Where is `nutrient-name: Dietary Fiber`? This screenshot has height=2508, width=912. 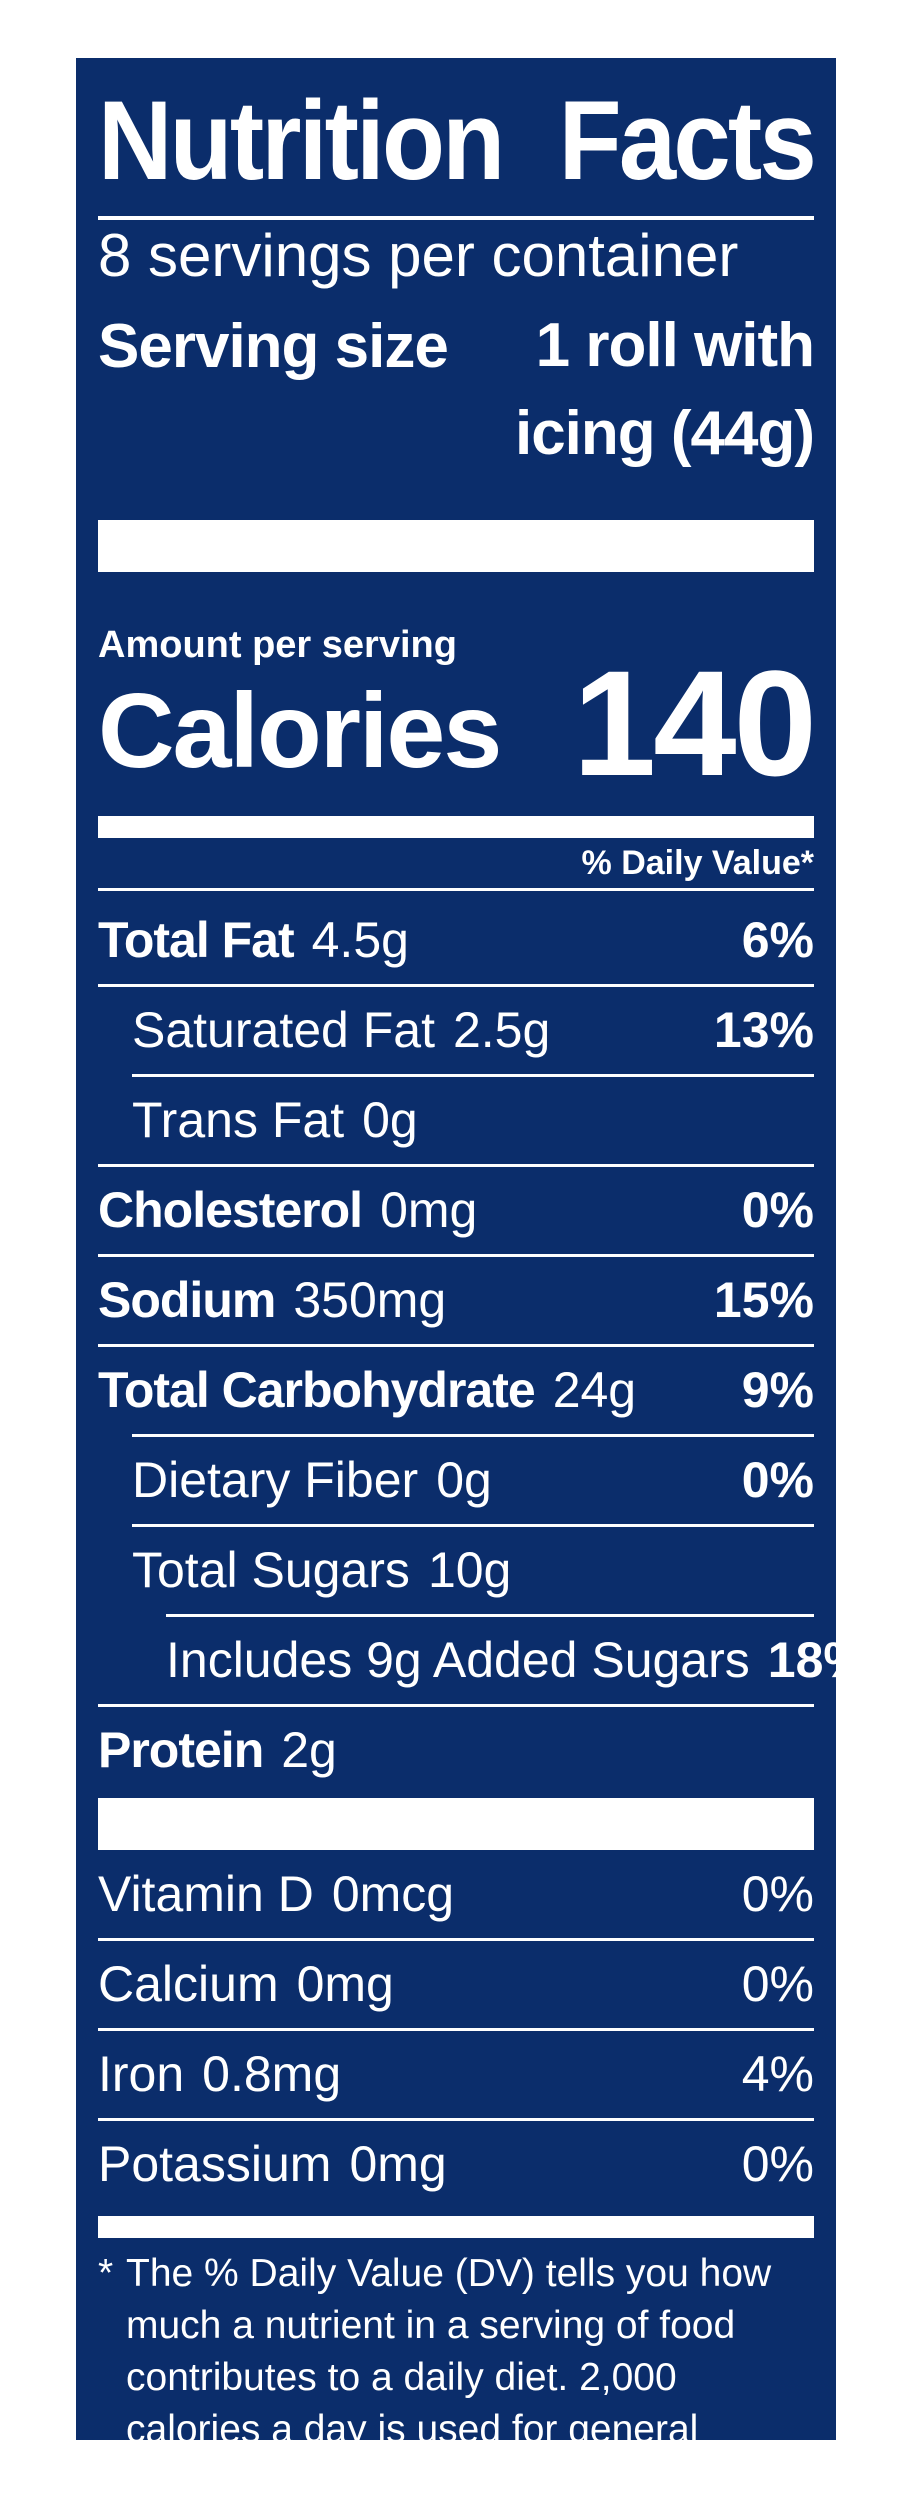 nutrient-name: Dietary Fiber is located at coordinates (275, 1480).